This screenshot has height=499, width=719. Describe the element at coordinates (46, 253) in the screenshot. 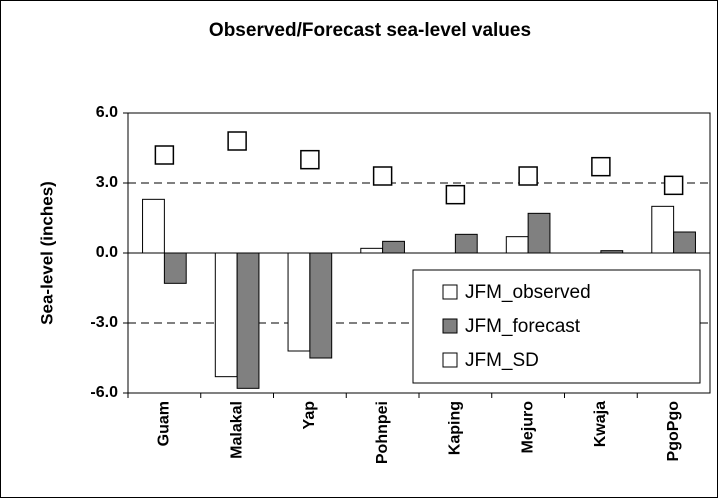

I see `y-axis-label: Sea-level (inches)` at that location.